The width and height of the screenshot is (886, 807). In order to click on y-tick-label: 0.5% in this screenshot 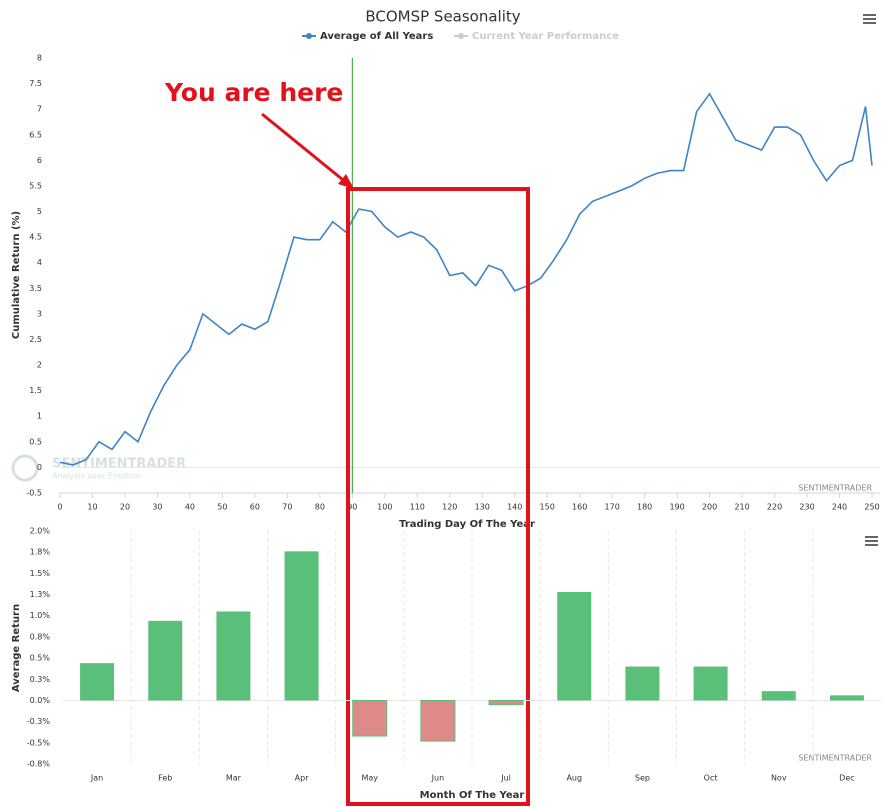, I will do `click(40, 658)`.